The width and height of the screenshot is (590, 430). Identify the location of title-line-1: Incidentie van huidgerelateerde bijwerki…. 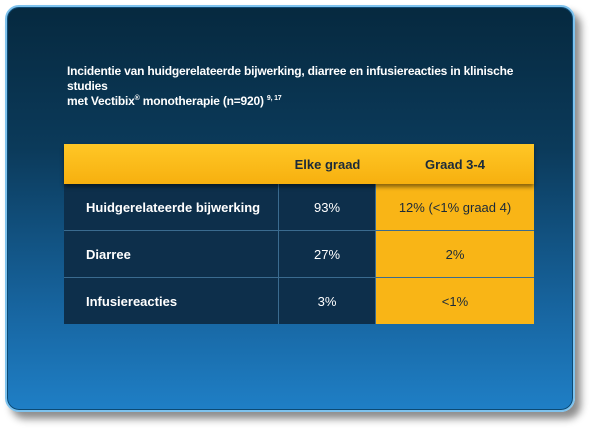
(290, 78).